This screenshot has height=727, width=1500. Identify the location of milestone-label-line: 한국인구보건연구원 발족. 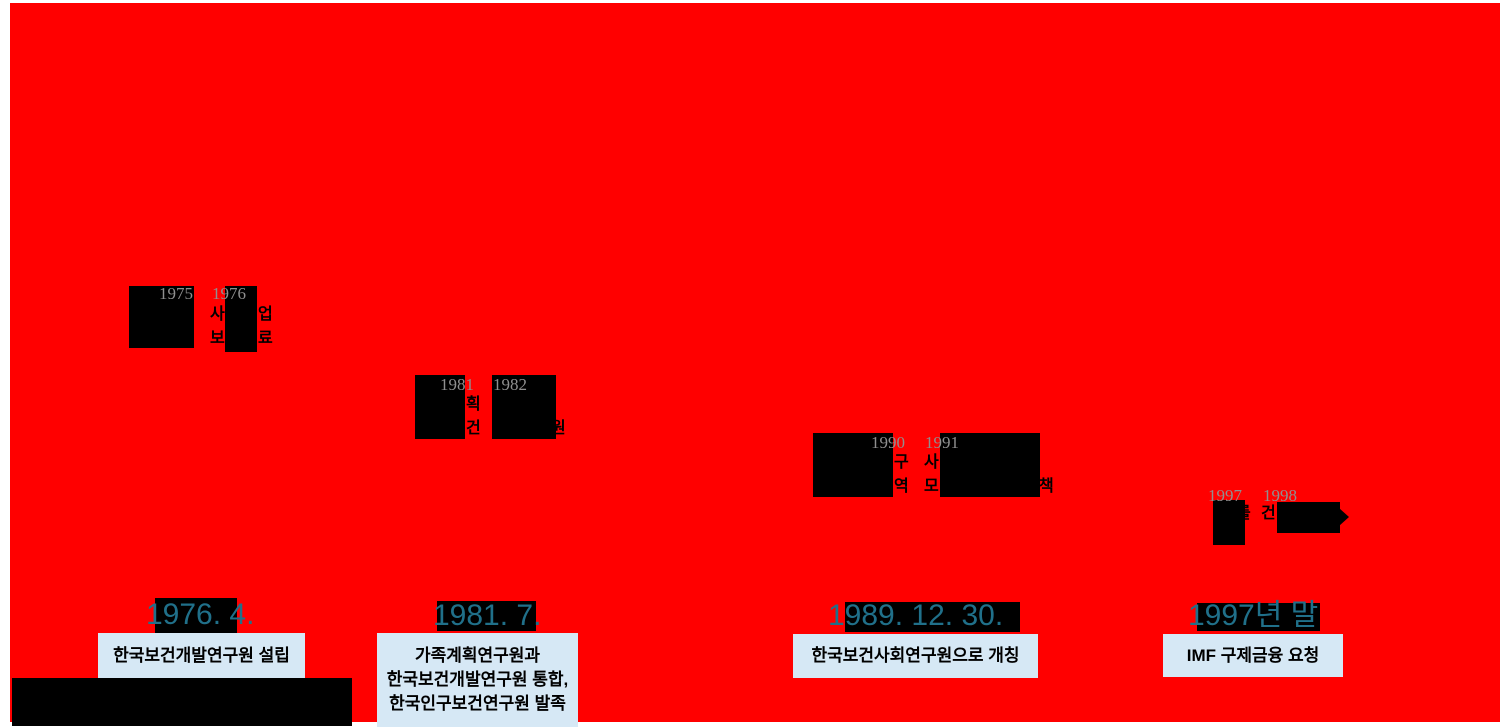
(477, 703).